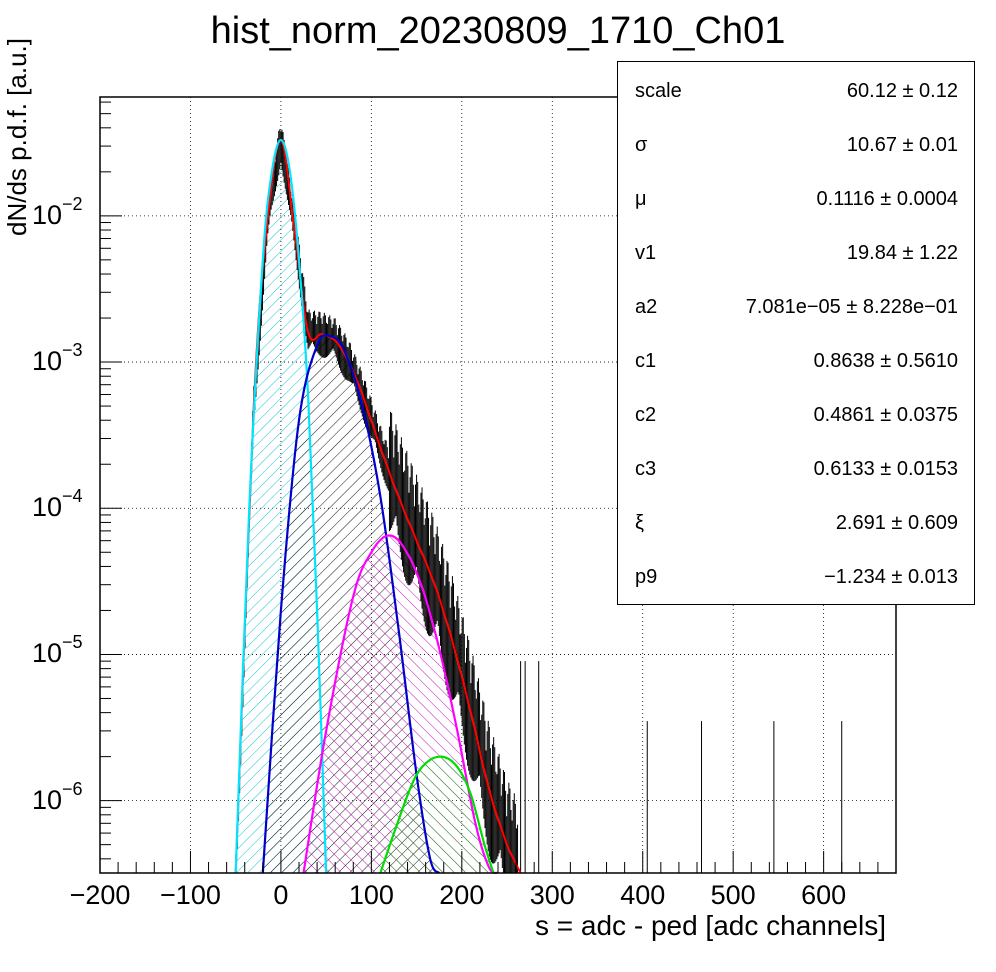  I want to click on three-pe-curve, so click(437, 814).